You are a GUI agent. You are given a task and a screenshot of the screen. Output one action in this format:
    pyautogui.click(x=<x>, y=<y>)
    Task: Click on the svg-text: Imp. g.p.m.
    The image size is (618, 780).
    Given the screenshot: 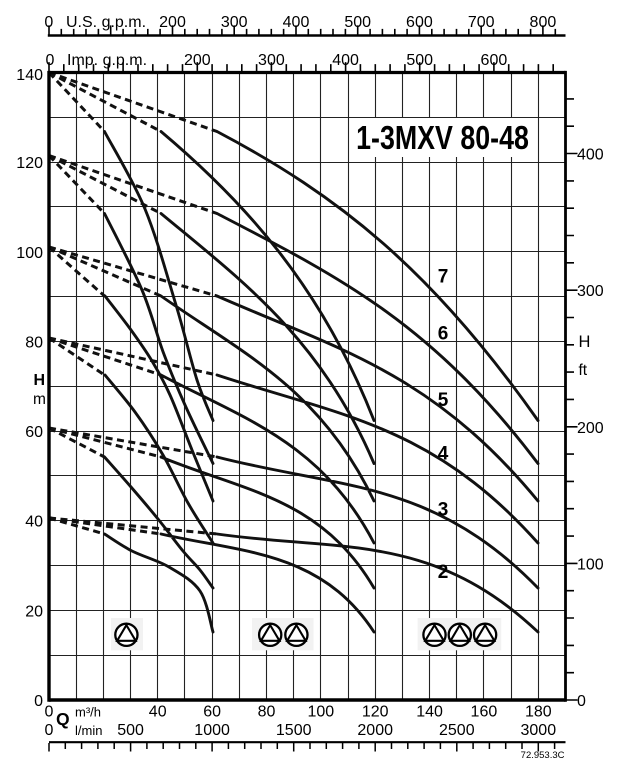 What is the action you would take?
    pyautogui.click(x=107, y=60)
    